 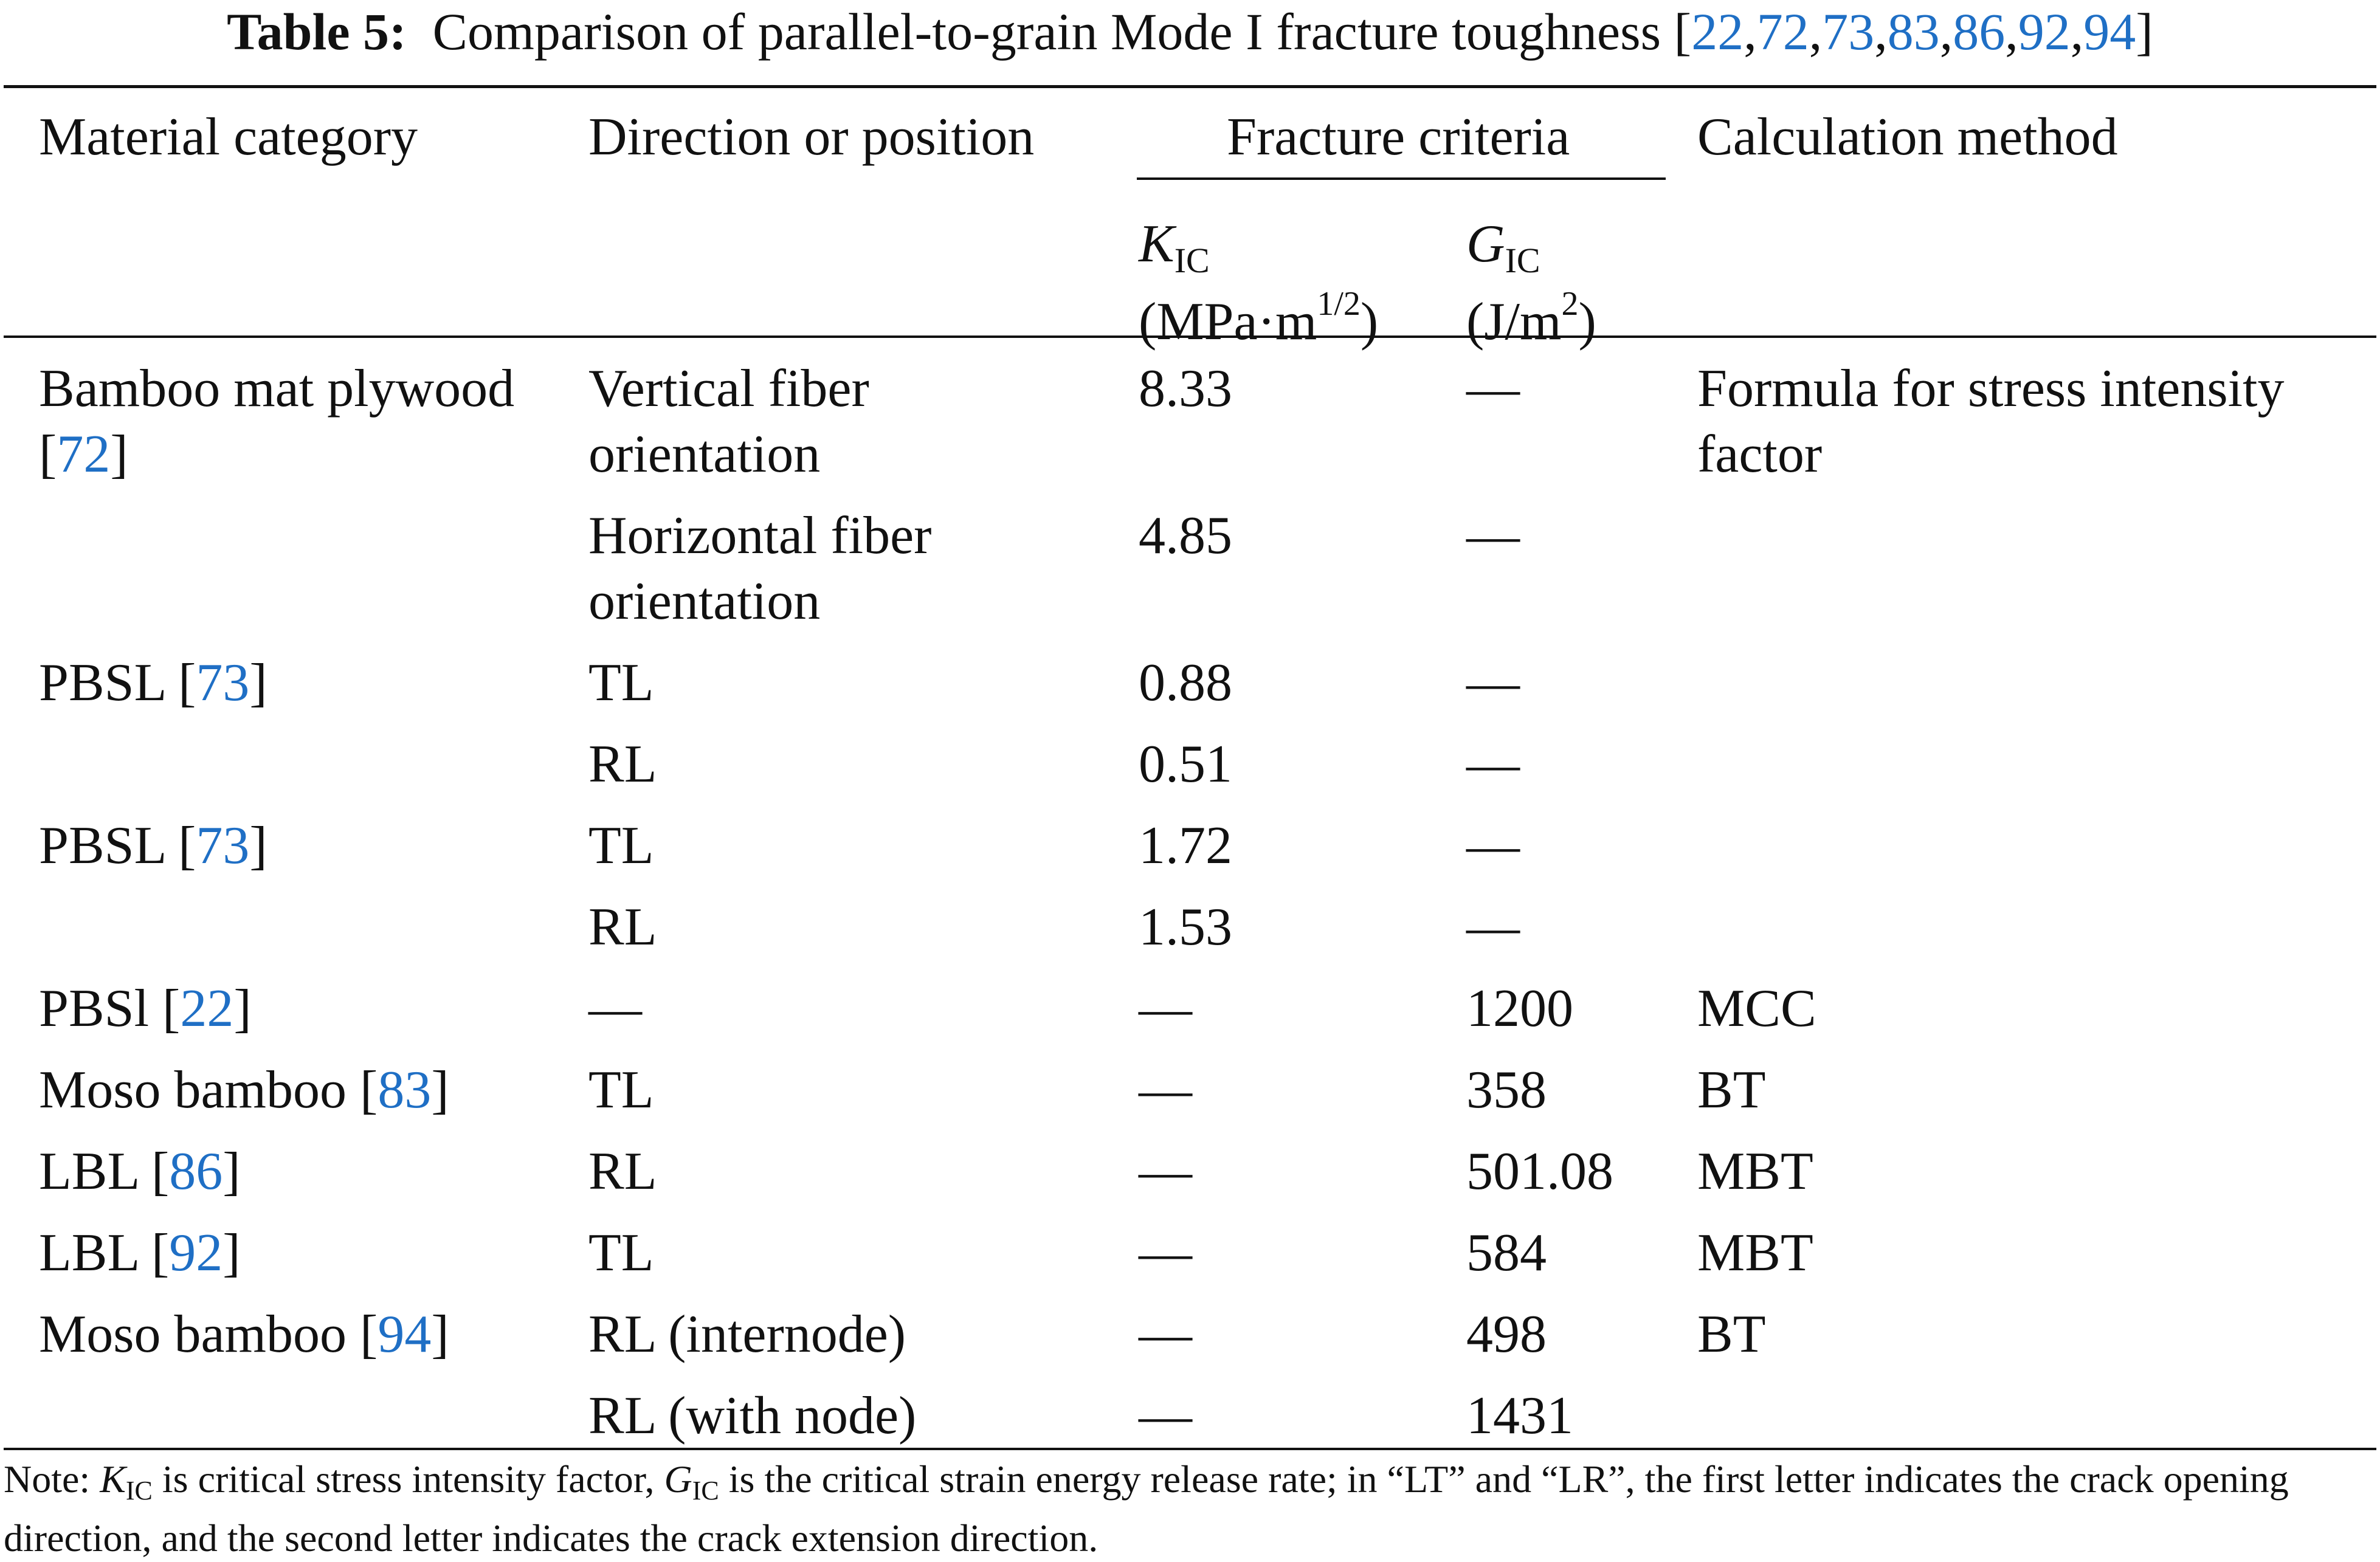 What do you see at coordinates (1485, 244) in the screenshot?
I see `gic-symbol: G` at bounding box center [1485, 244].